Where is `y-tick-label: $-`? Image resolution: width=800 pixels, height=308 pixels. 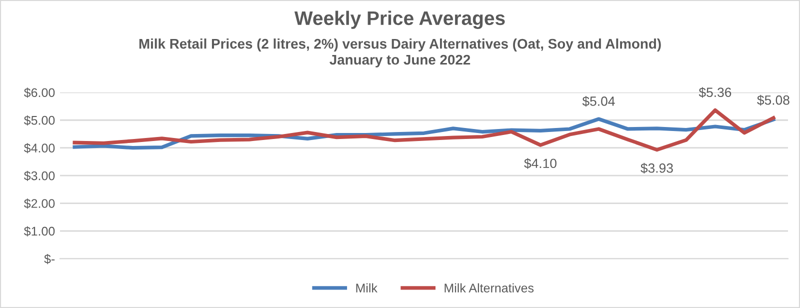 y-tick-label: $- is located at coordinates (49, 259).